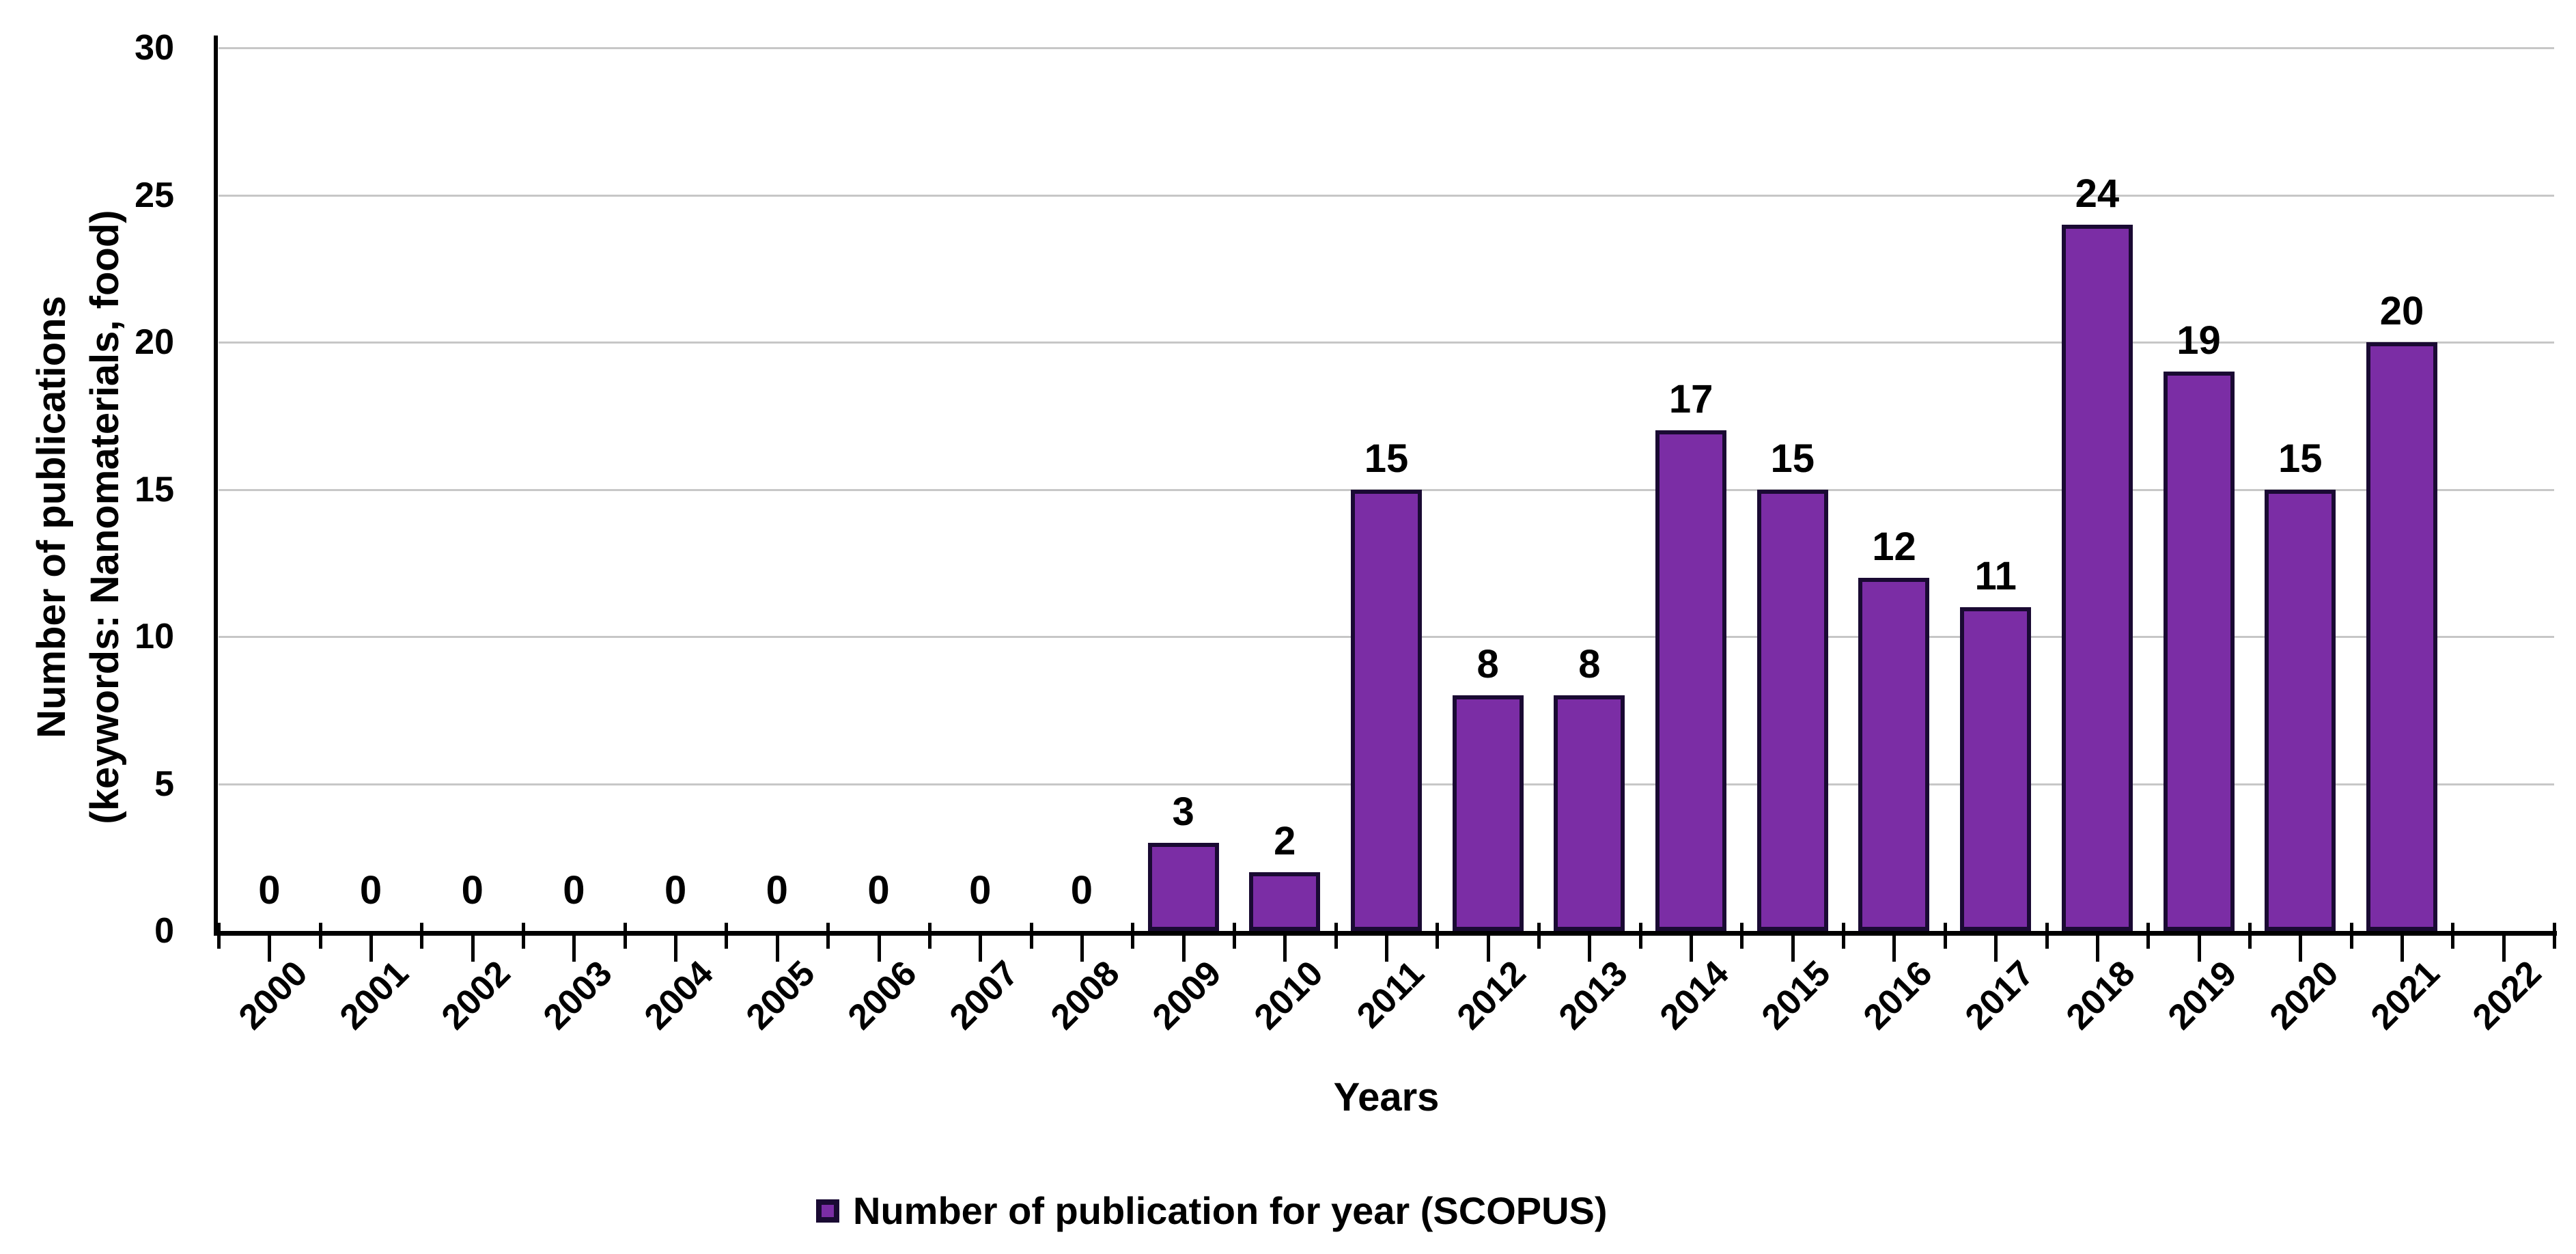 Image resolution: width=2576 pixels, height=1254 pixels. Describe the element at coordinates (777, 947) in the screenshot. I see `x-axis-center-tick-2005` at that location.